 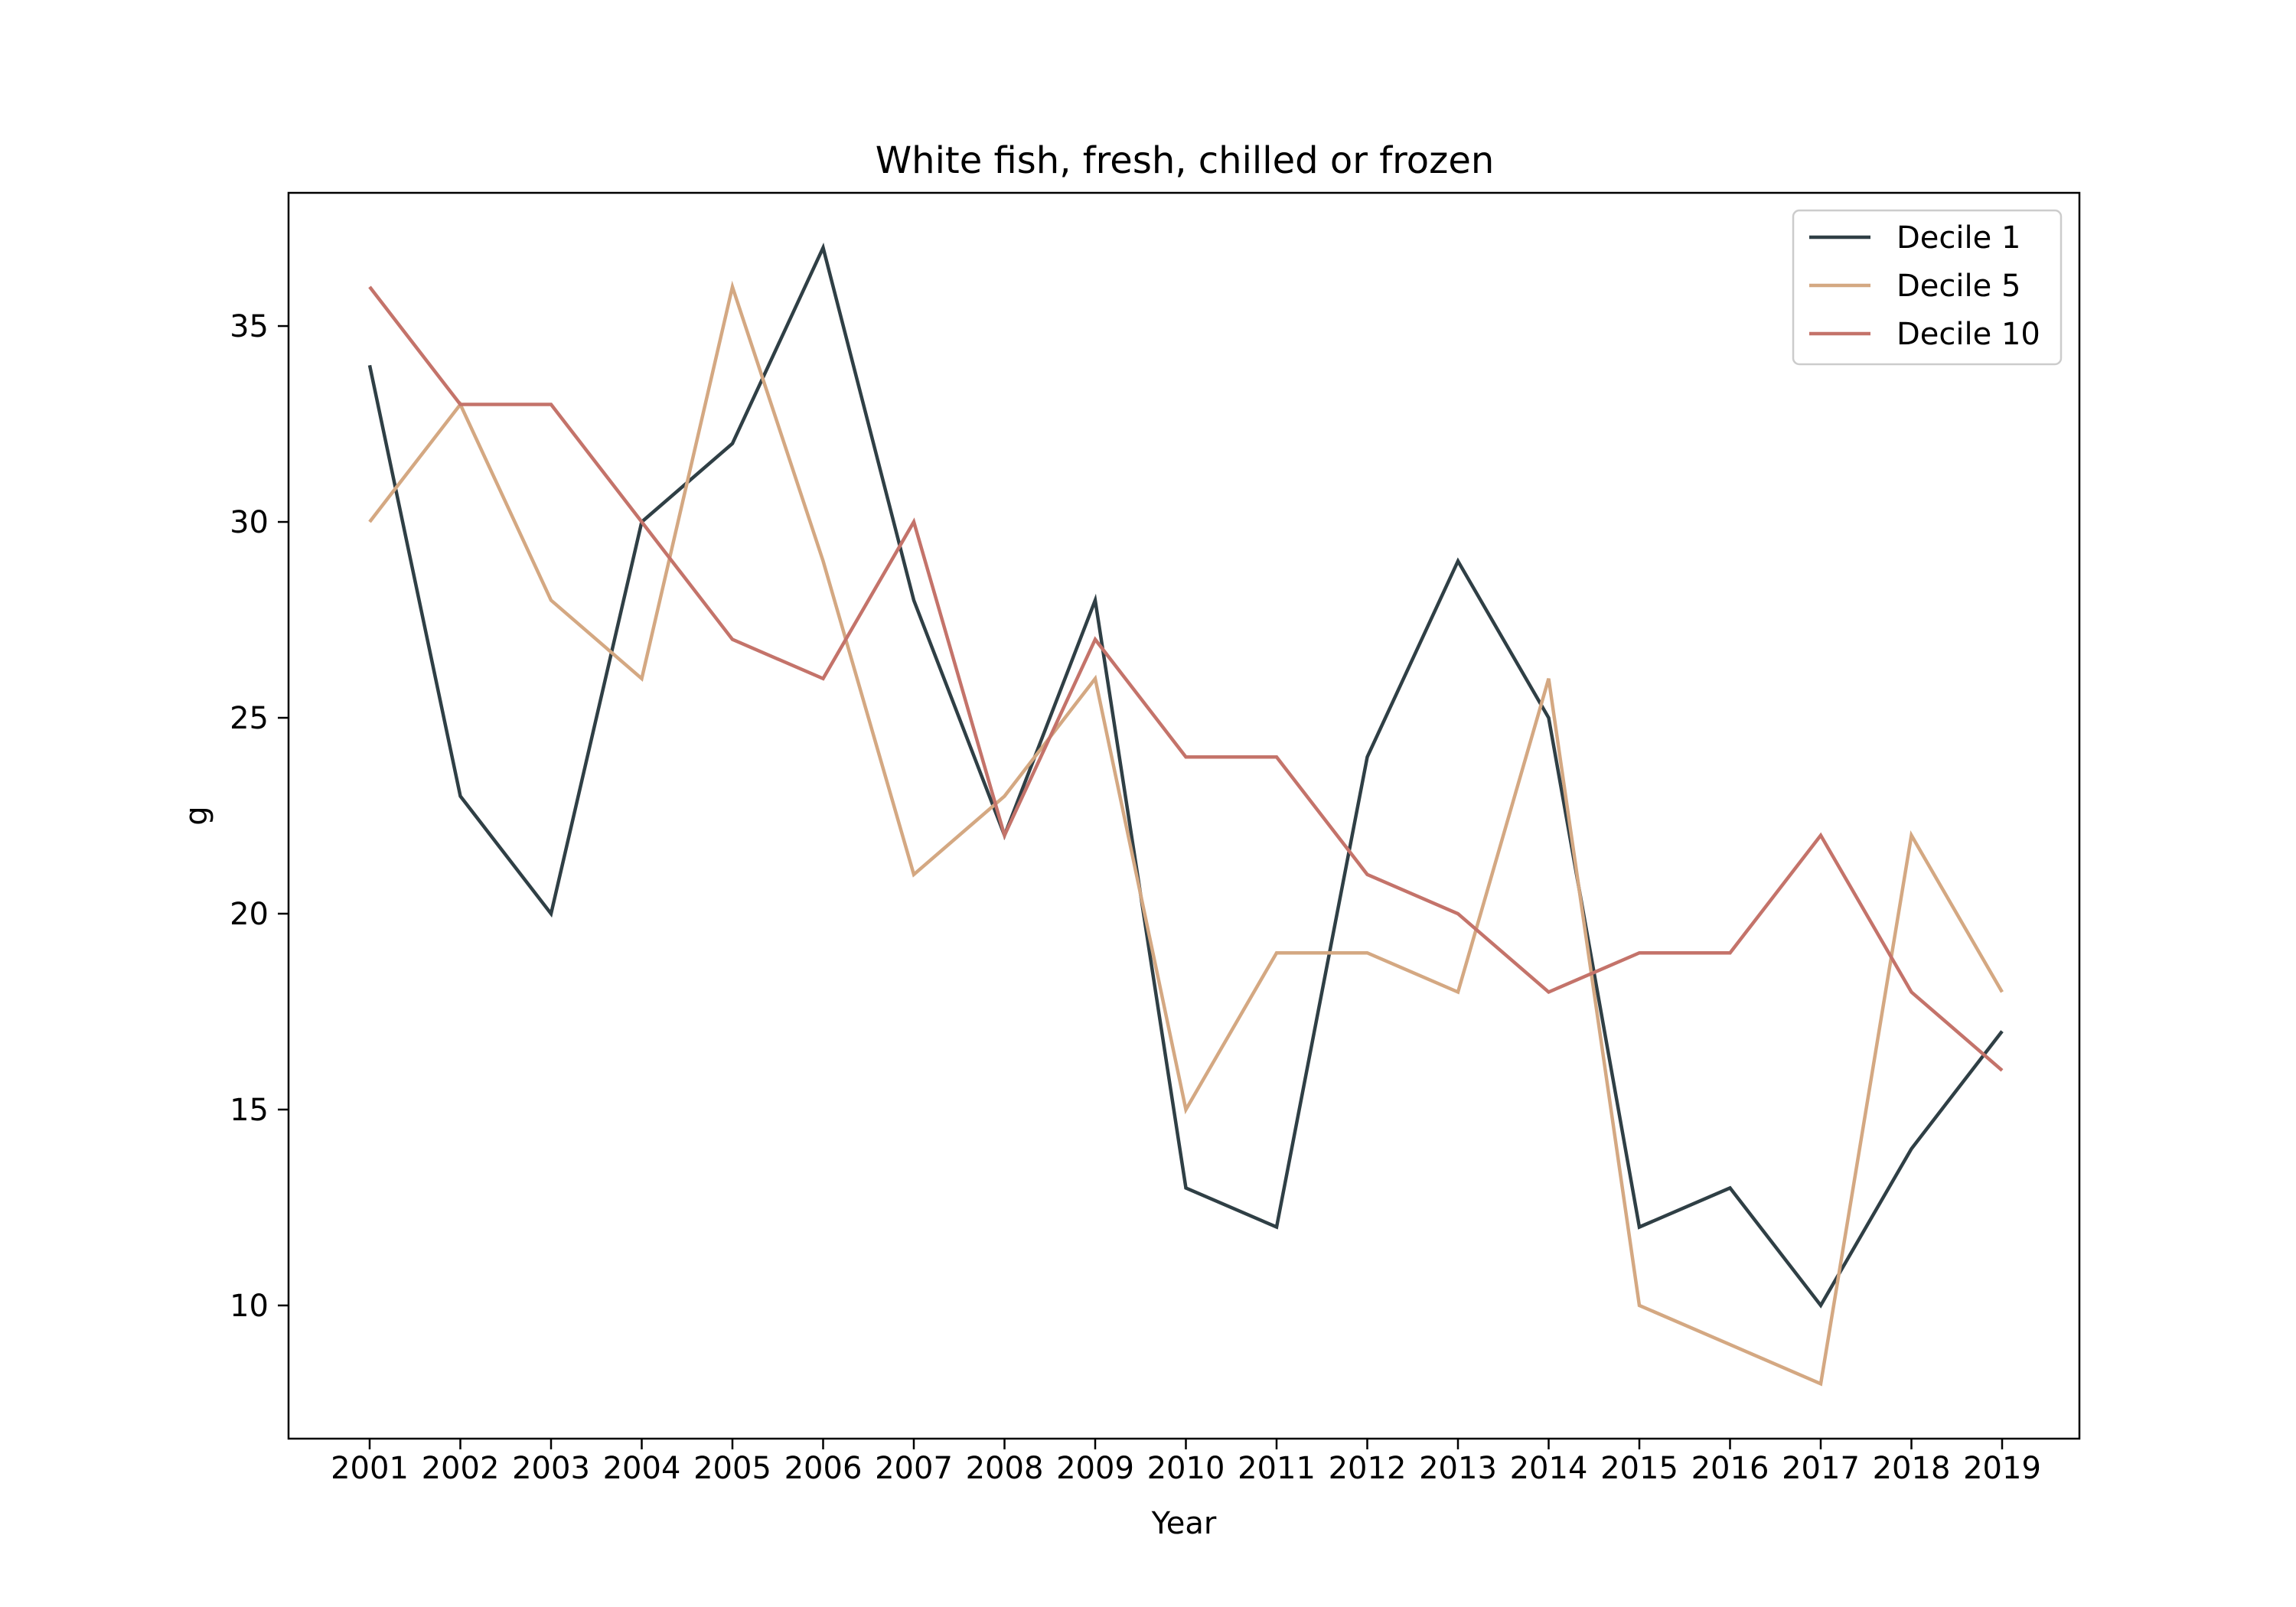 I want to click on x-tick-label: 2017, so click(x=1821, y=1468).